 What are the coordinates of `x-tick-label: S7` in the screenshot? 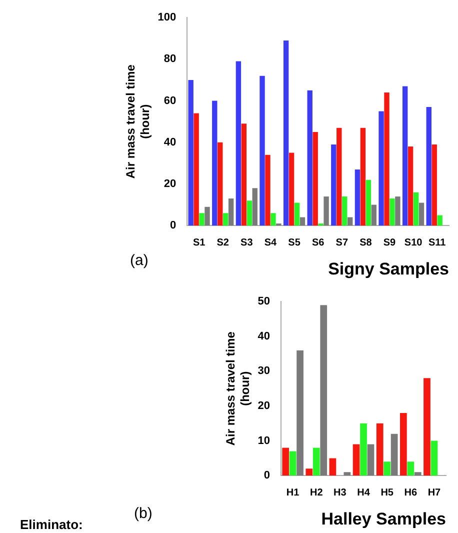 It's located at (342, 242).